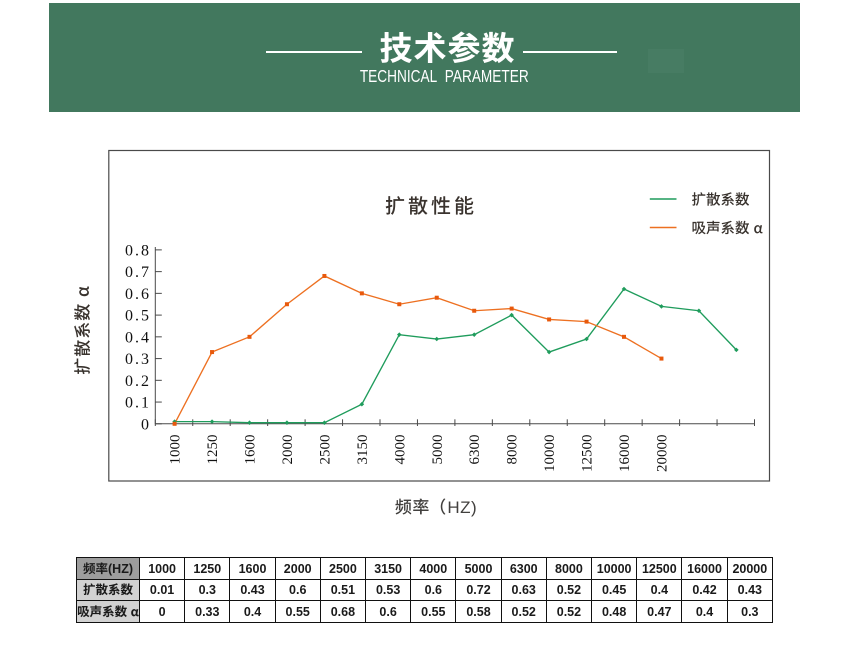  I want to click on svg-text: 0.4, so click(138, 337).